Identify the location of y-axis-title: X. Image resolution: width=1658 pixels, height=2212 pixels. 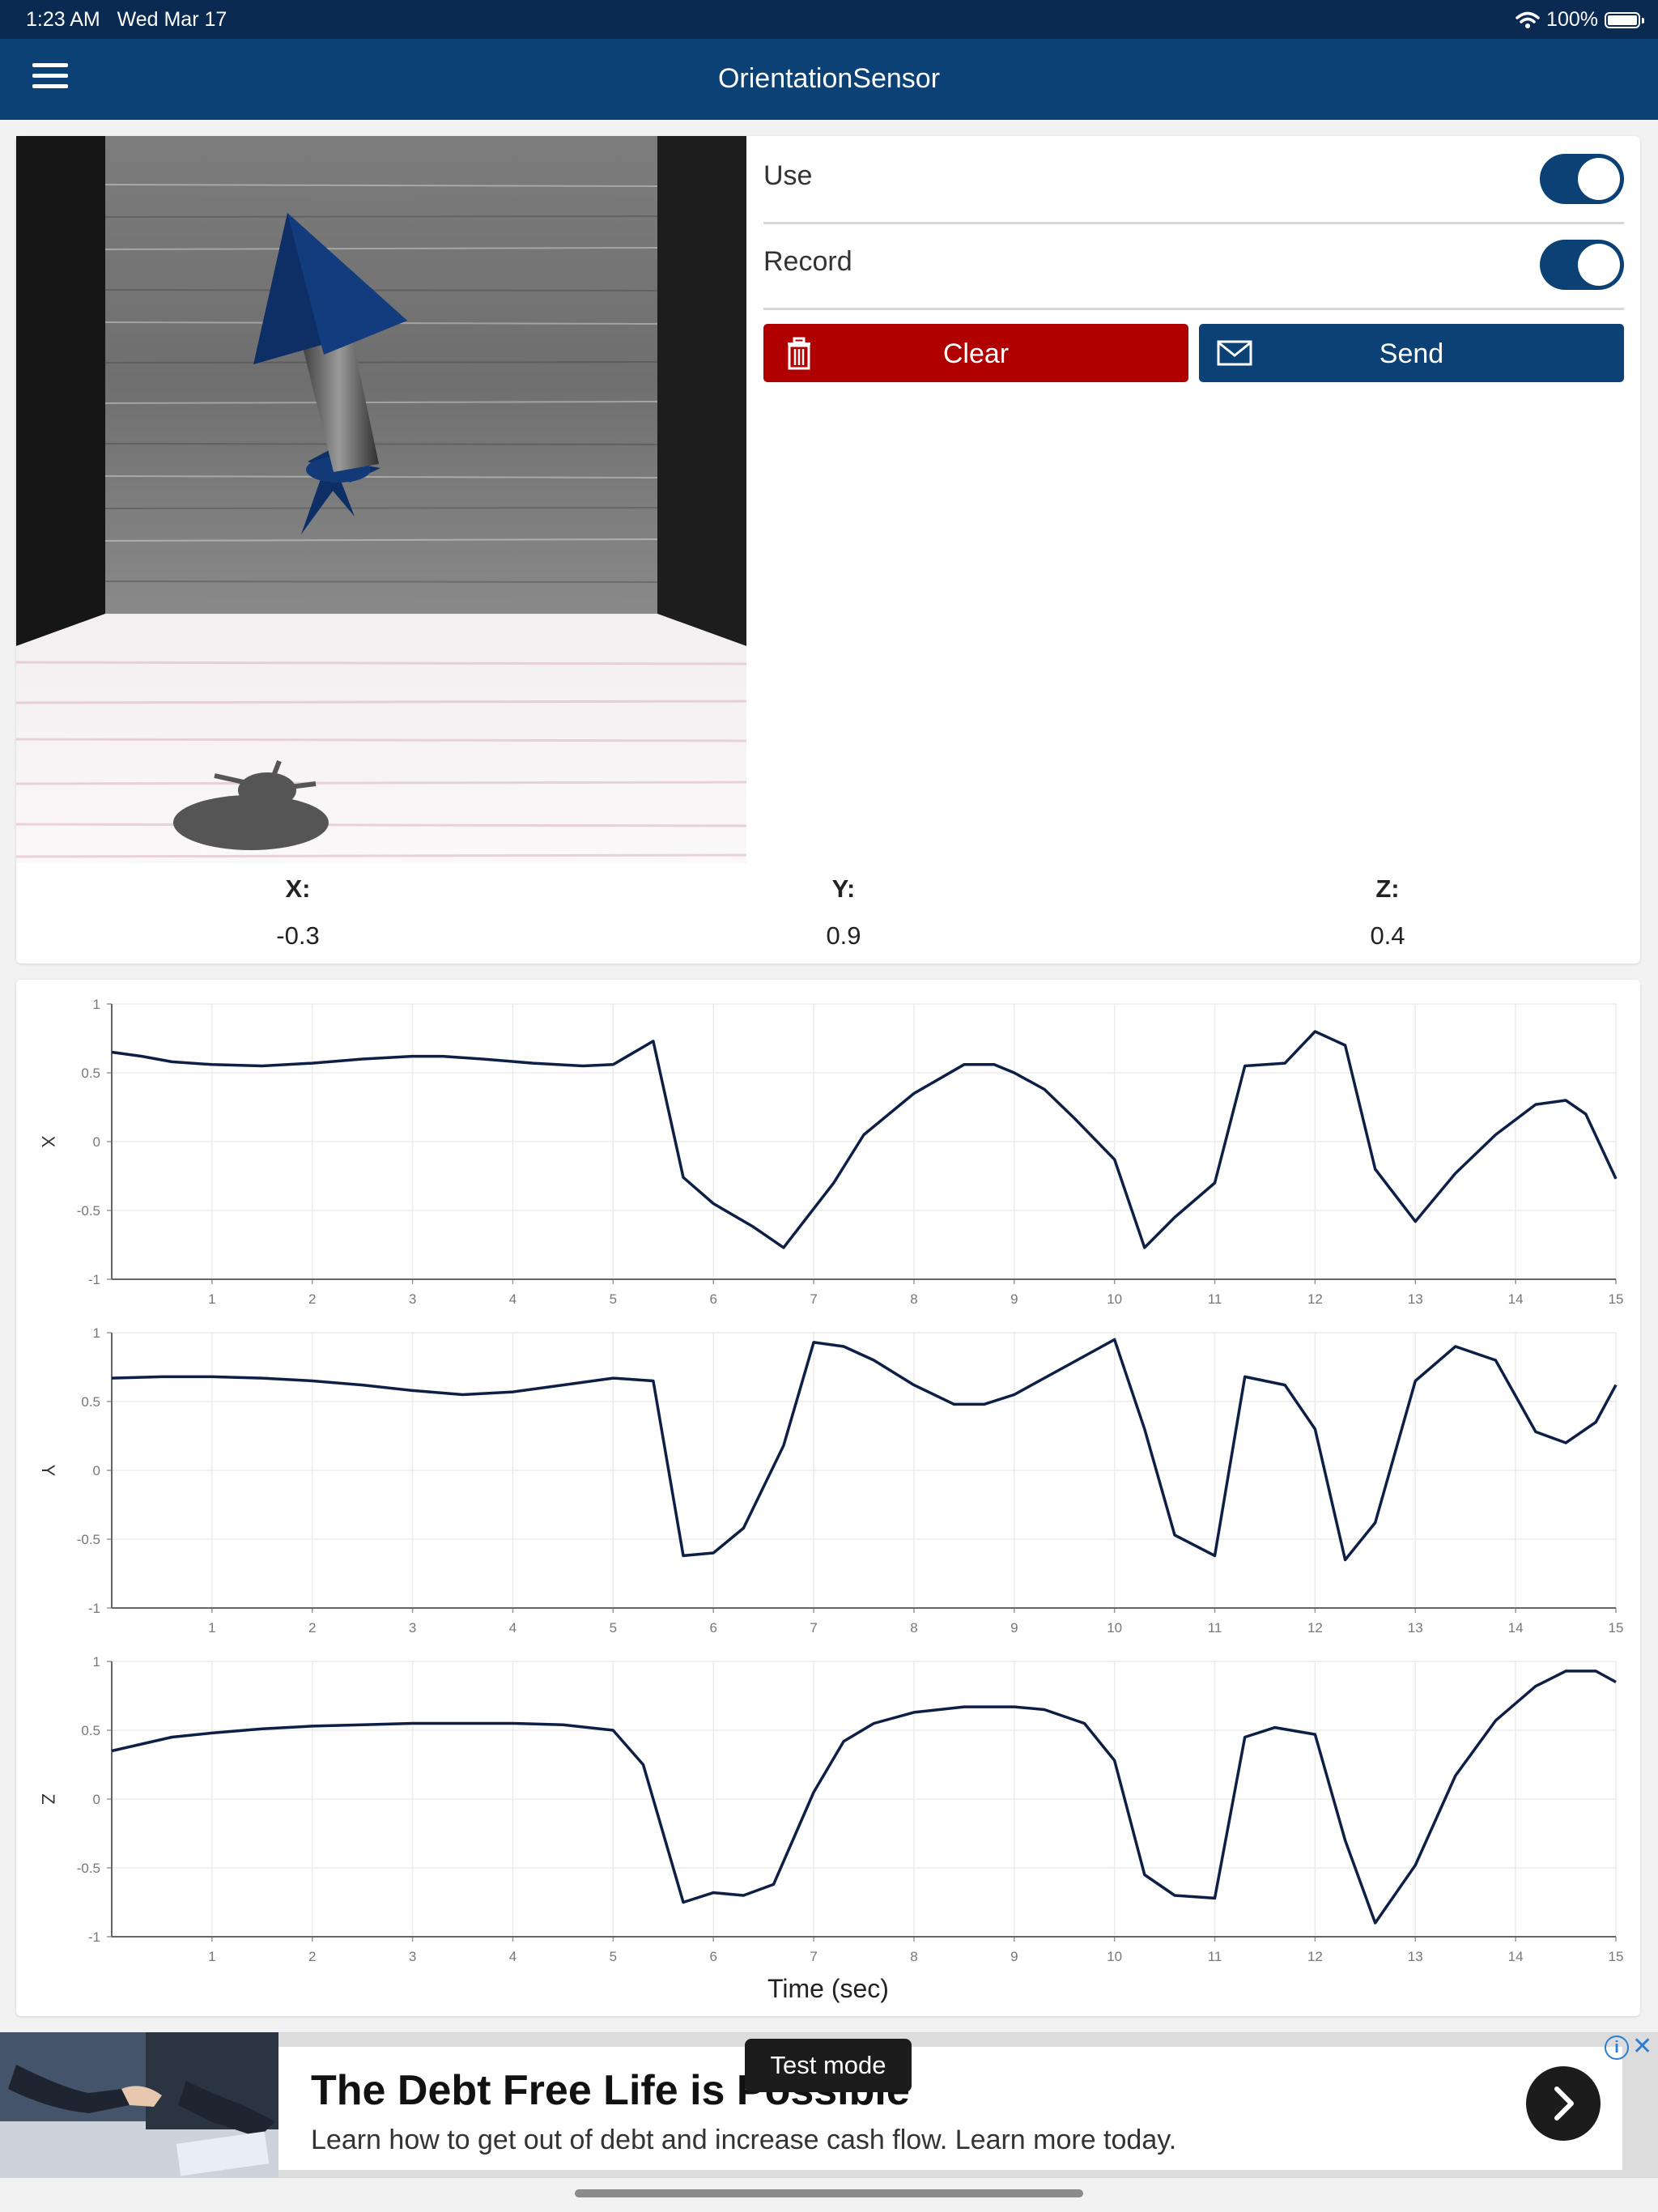
(48, 1142).